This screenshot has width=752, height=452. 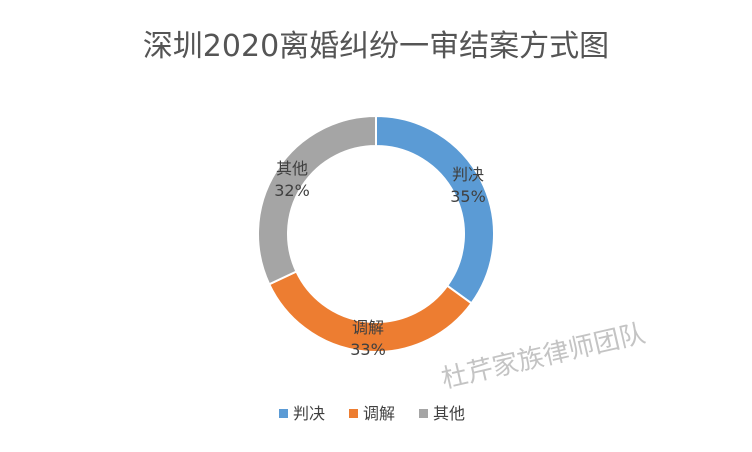 I want to click on legend-label-3: 其他, so click(x=449, y=413).